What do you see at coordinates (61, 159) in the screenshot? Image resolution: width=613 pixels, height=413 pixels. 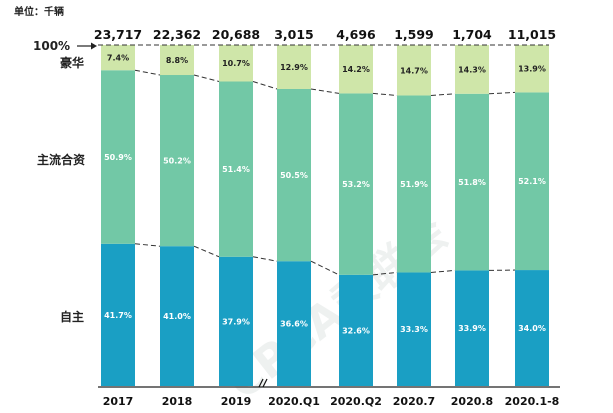 I see `series-label-jv: 主流合资` at bounding box center [61, 159].